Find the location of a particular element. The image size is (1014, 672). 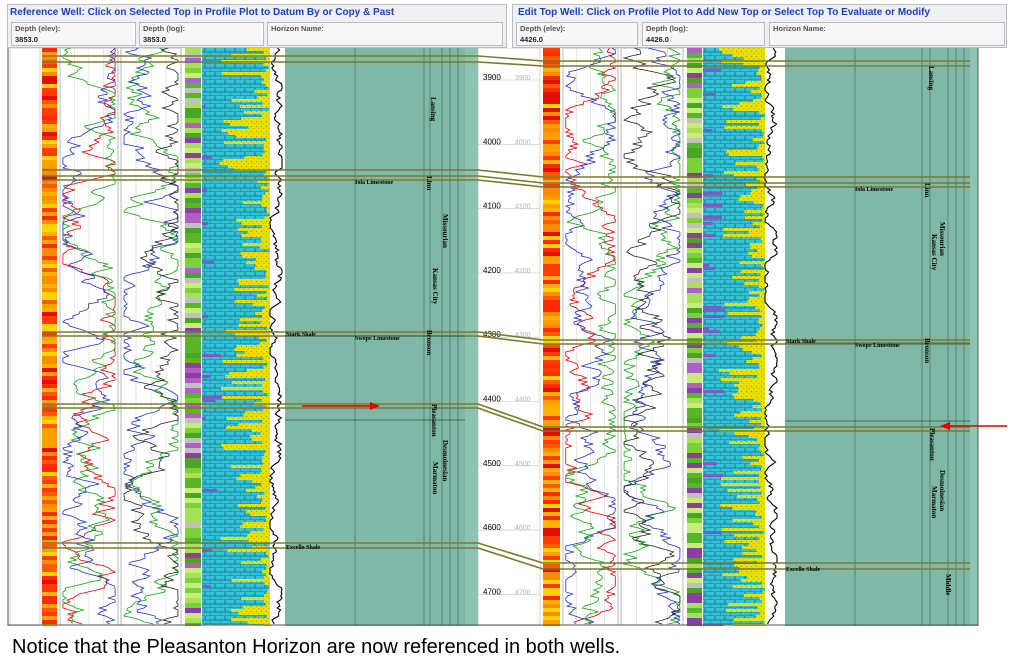

left-unit-label-marmaton: Marmaton is located at coordinates (435, 478).